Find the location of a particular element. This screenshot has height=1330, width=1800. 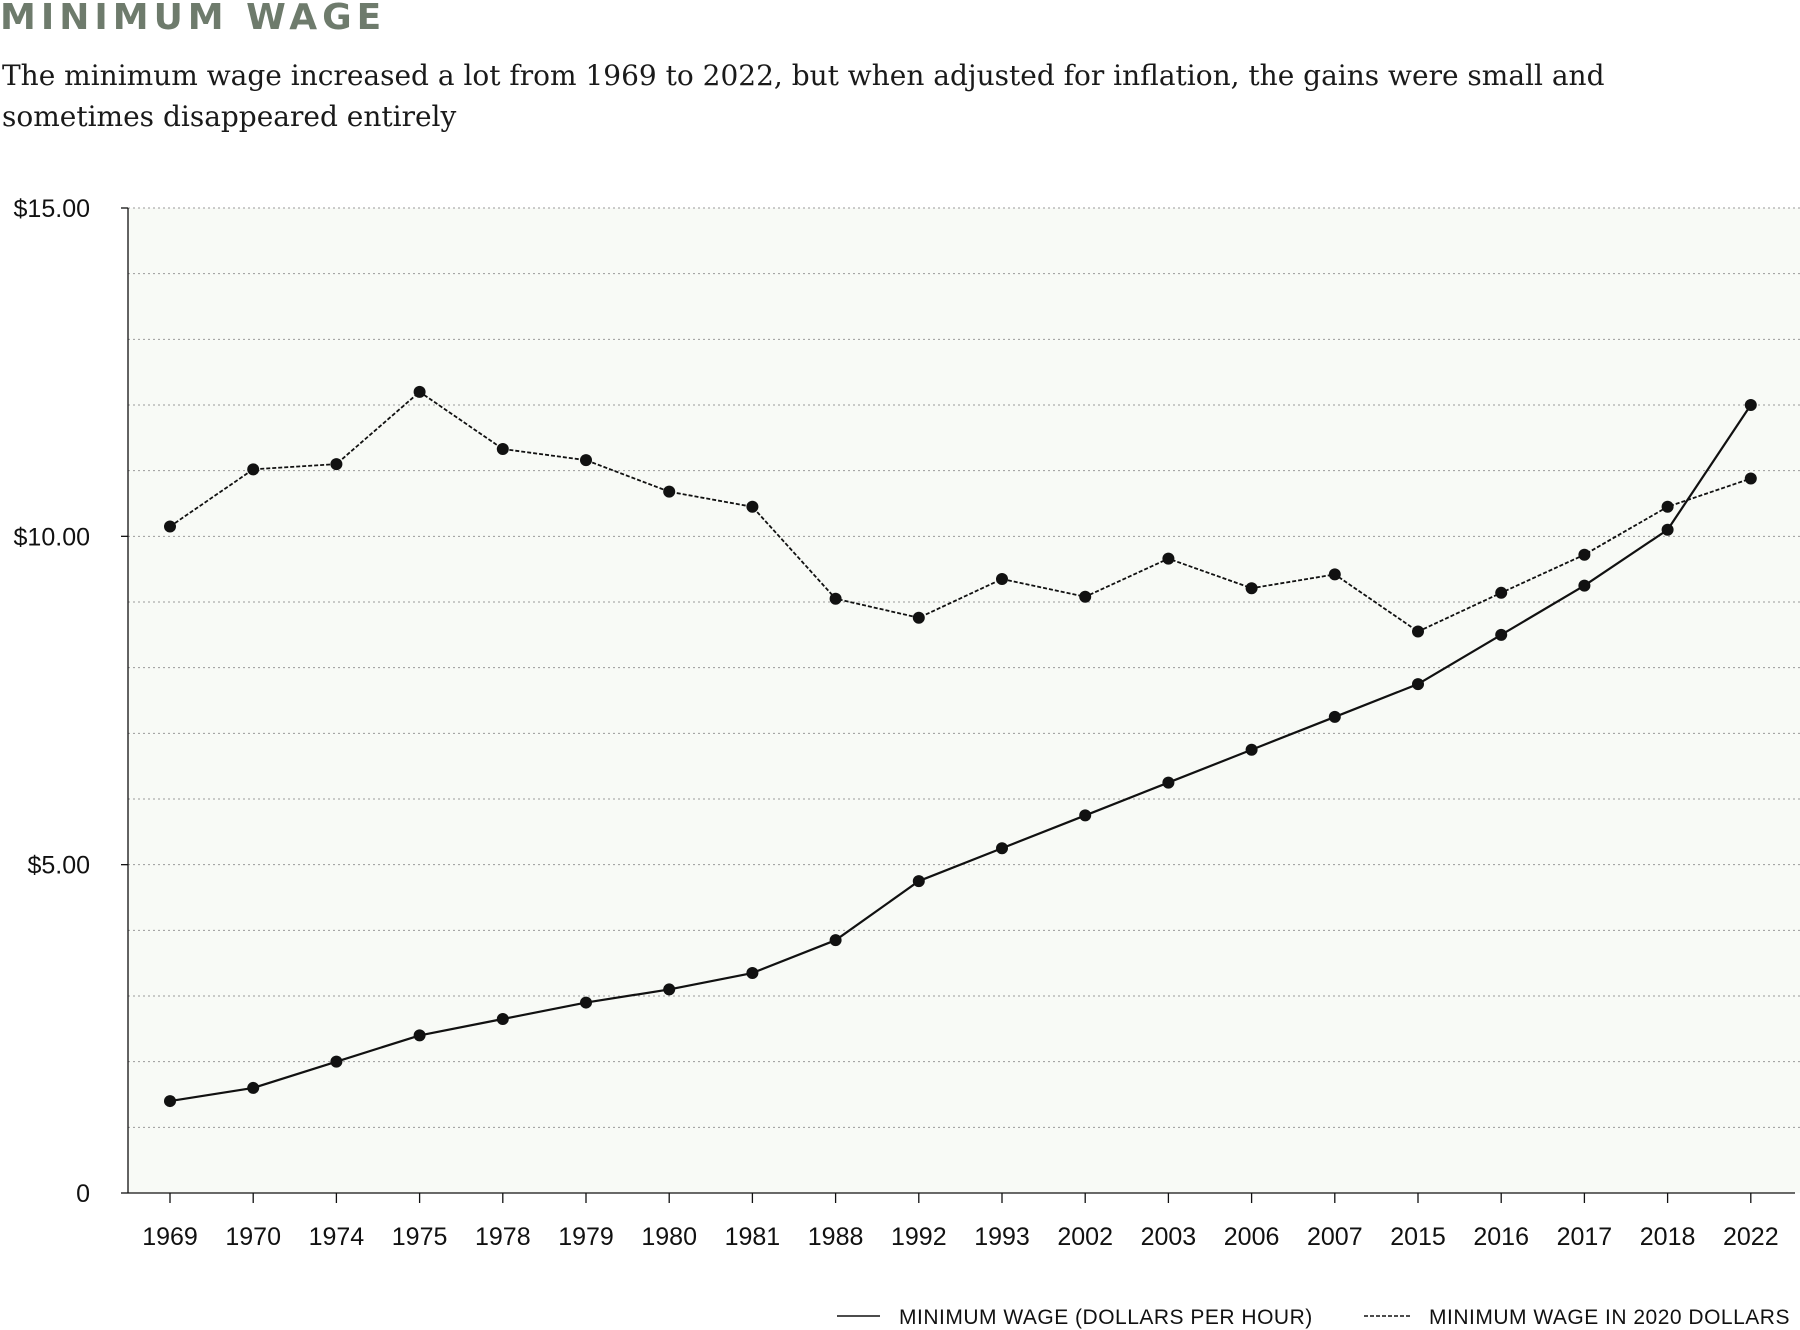

x-tick-label: 2006 is located at coordinates (1252, 1237).